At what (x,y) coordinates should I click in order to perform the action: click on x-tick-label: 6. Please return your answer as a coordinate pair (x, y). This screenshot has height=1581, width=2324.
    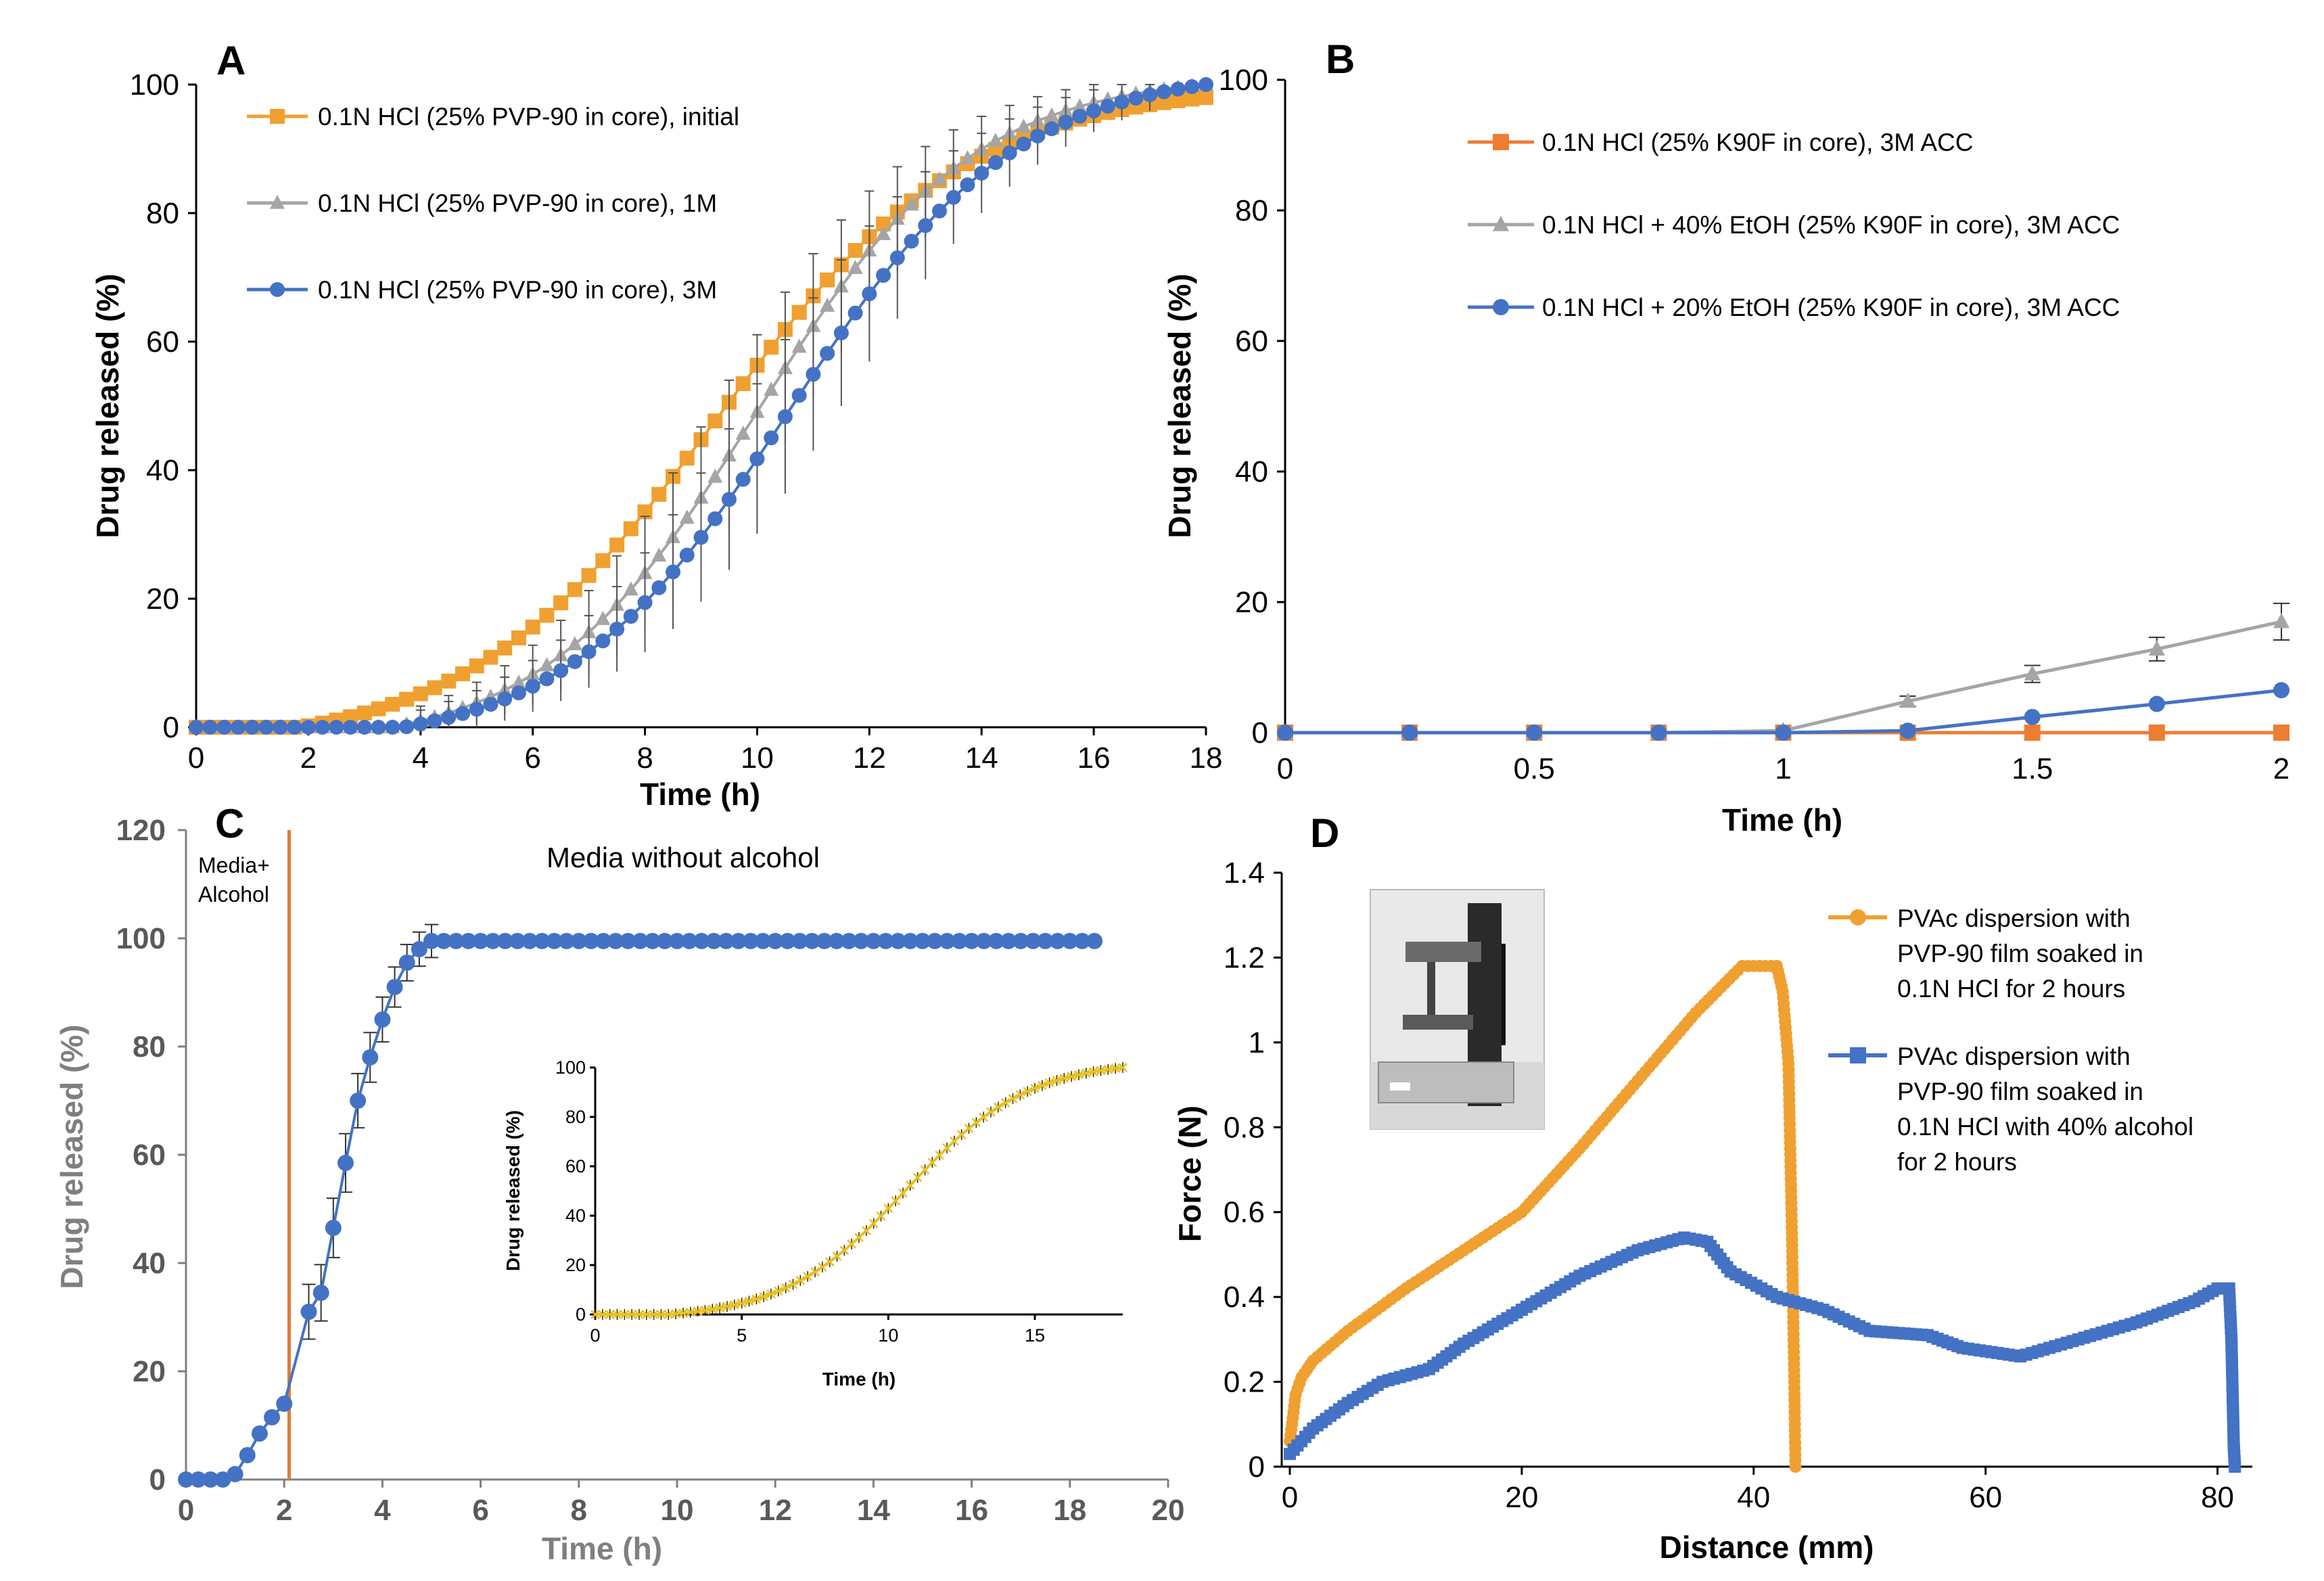
    Looking at the image, I should click on (532, 758).